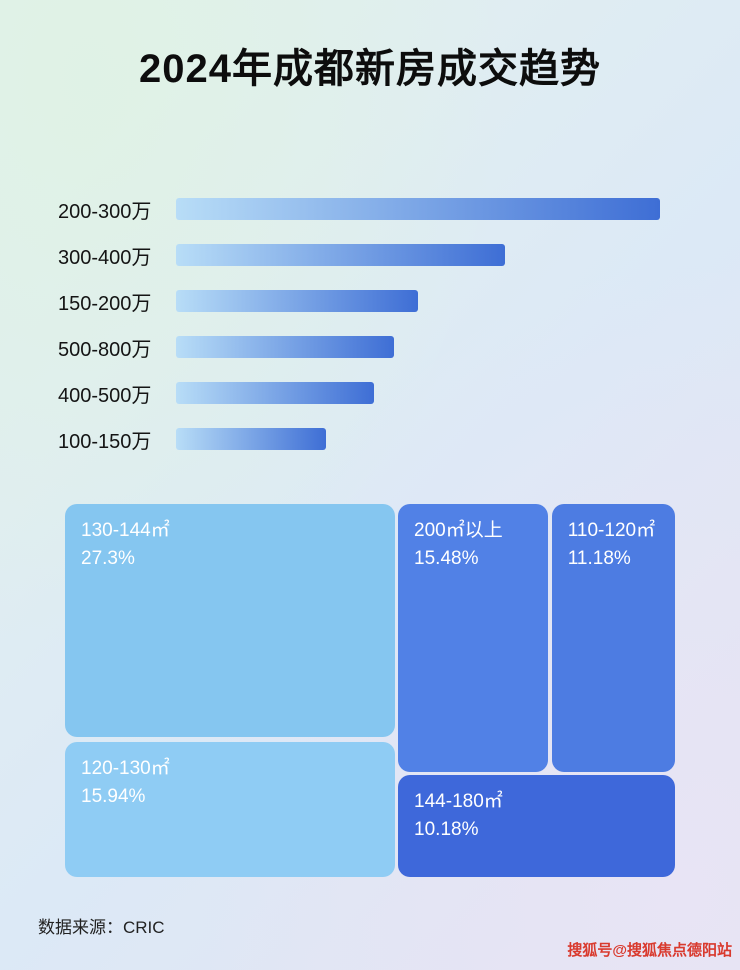 This screenshot has height=970, width=740. I want to click on page-title: 2024年成都新房成交趋势, so click(370, 69).